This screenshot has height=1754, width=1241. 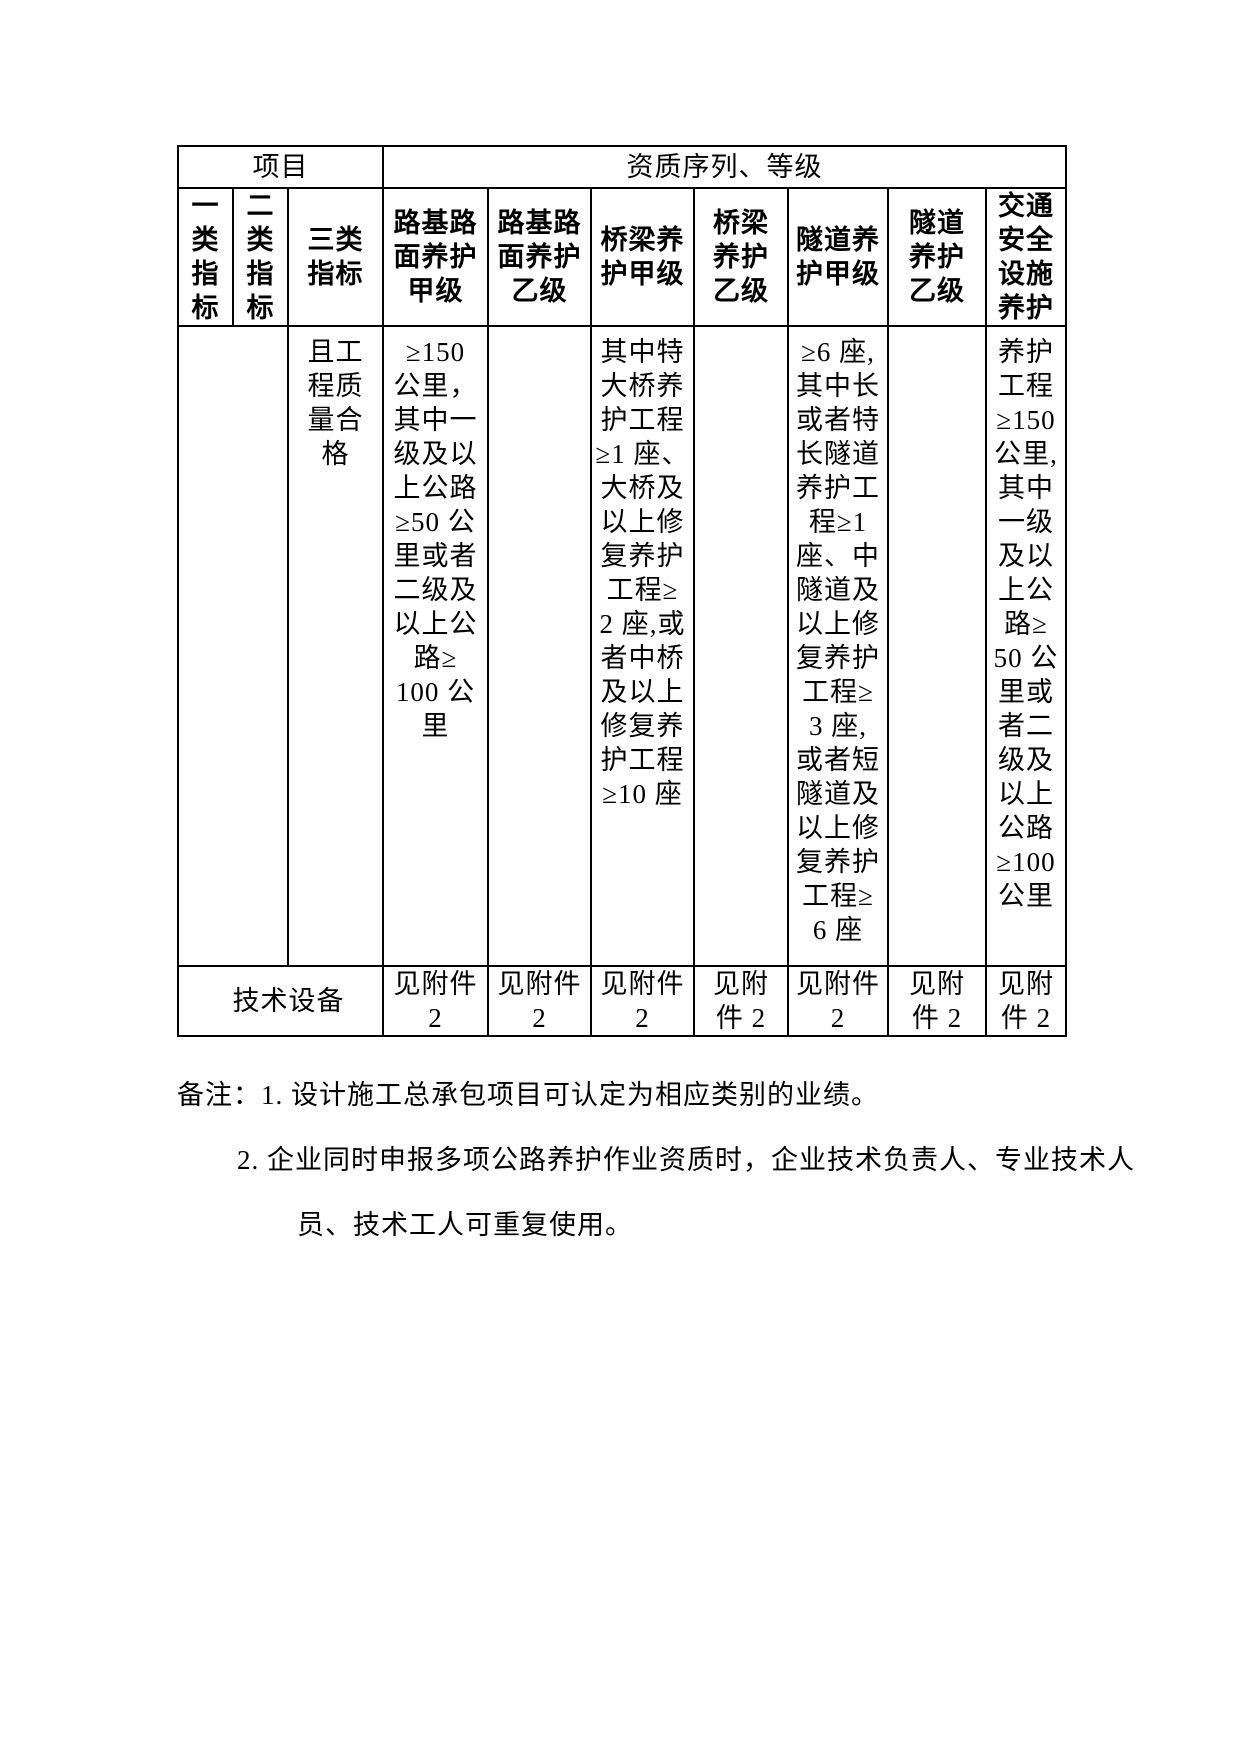 I want to click on col-header-category-3: 三类 指标, so click(x=335, y=257).